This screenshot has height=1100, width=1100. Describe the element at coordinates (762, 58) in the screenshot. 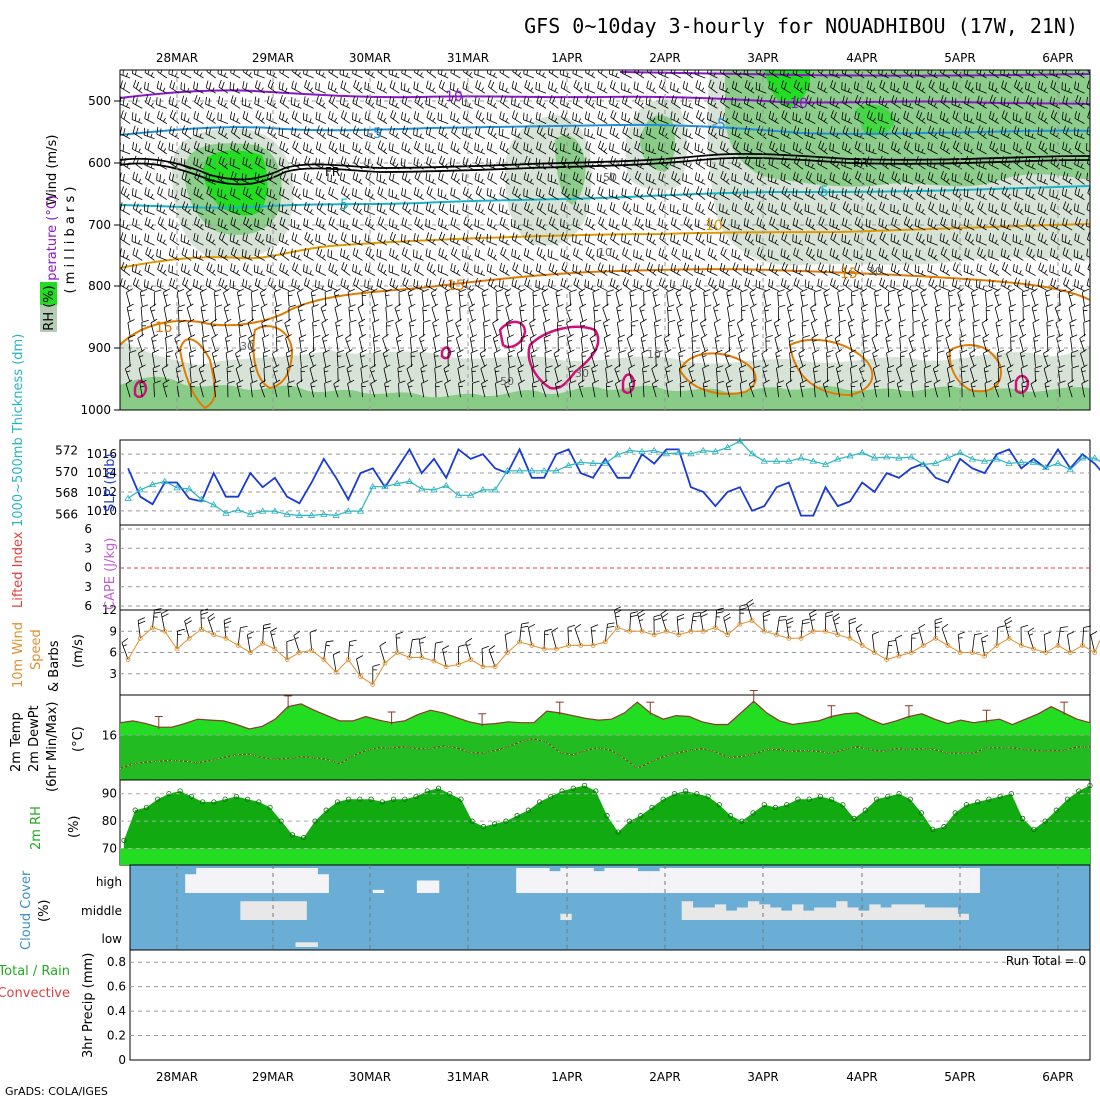

I see `date-label-top: 3APR` at that location.